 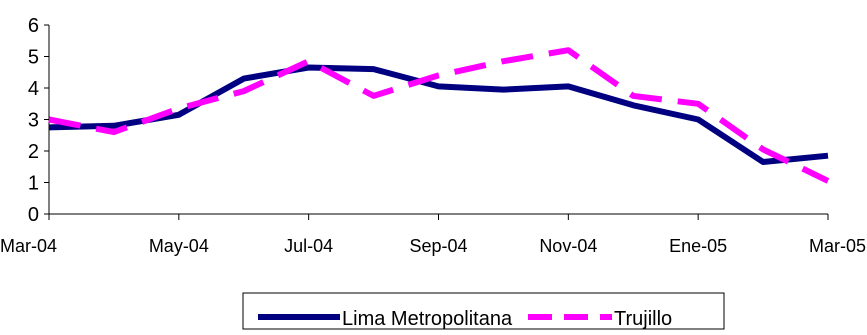 What do you see at coordinates (33, 215) in the screenshot?
I see `y-tick-label: 0` at bounding box center [33, 215].